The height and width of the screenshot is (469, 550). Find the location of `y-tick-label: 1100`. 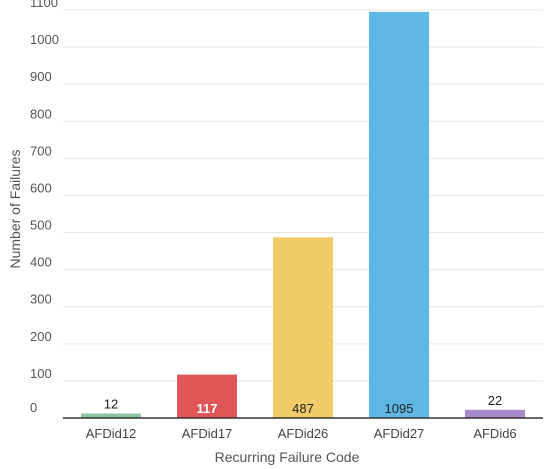

y-tick-label: 1100 is located at coordinates (44, 5).